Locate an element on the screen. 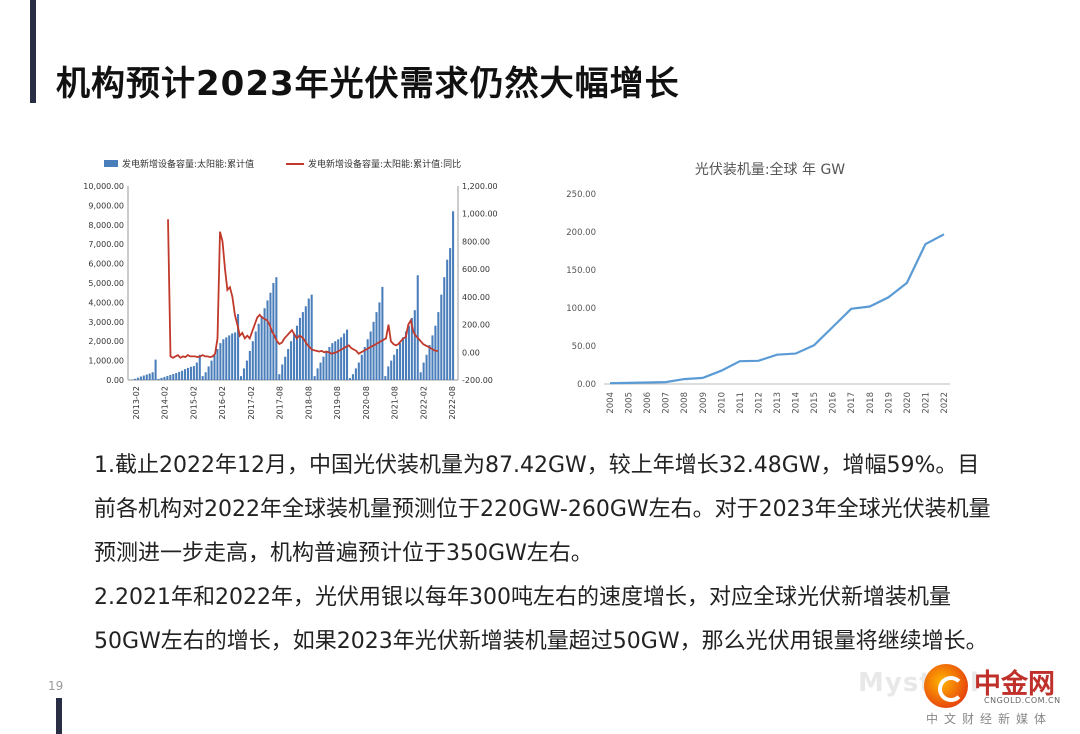 The image size is (1080, 734). chart2-y-tick-label: 250.00 is located at coordinates (581, 195).